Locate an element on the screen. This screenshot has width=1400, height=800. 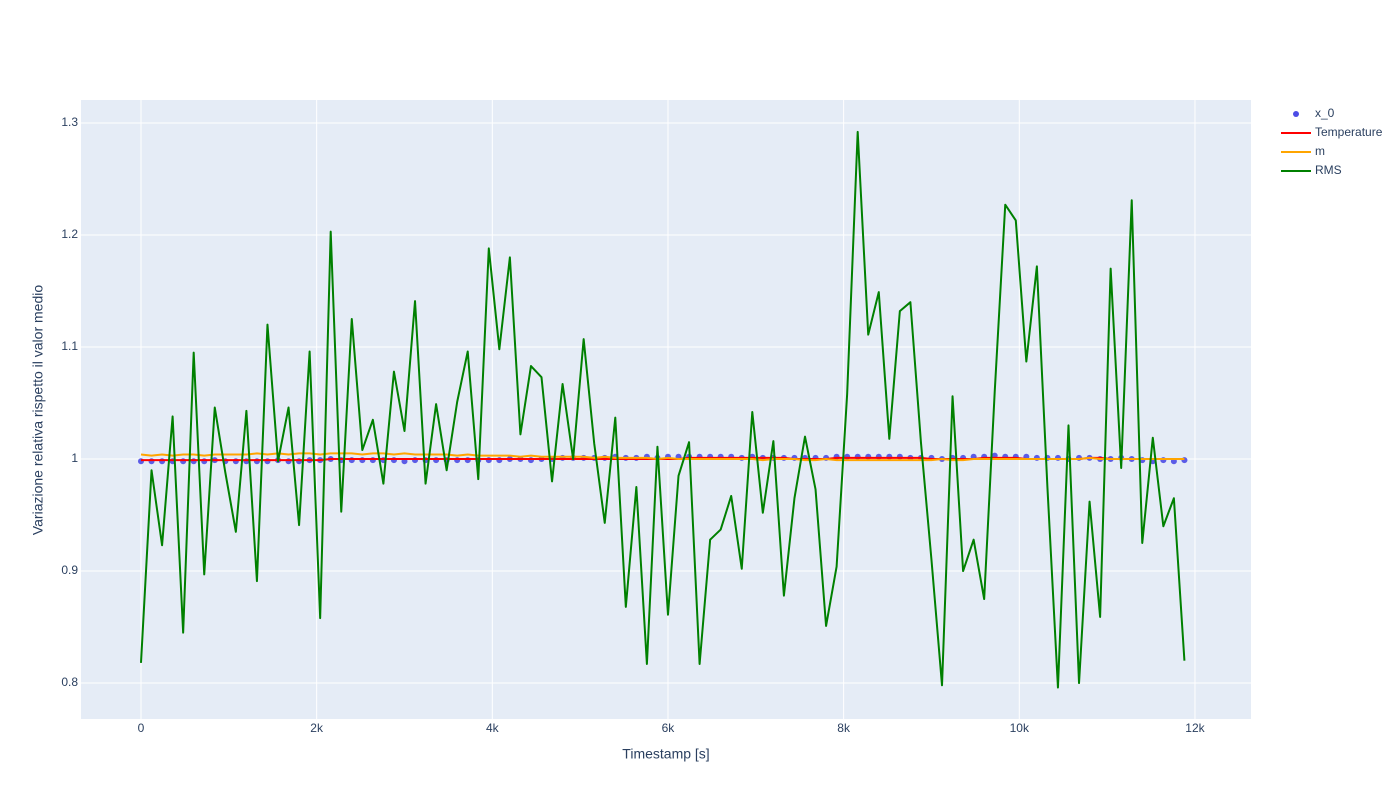
x-tick-label: 12k is located at coordinates (1195, 728).